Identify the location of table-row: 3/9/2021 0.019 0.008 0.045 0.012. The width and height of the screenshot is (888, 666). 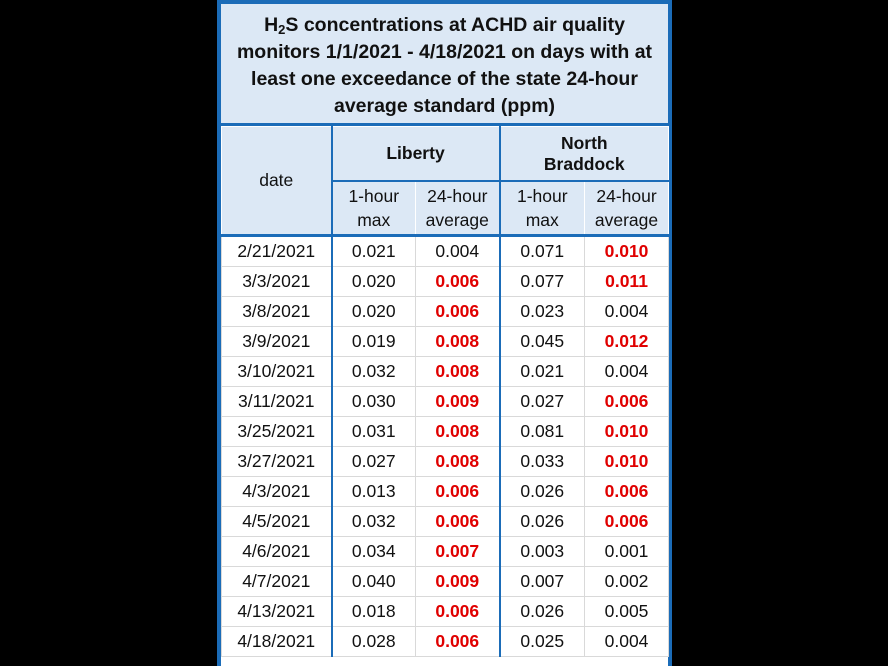
(445, 341).